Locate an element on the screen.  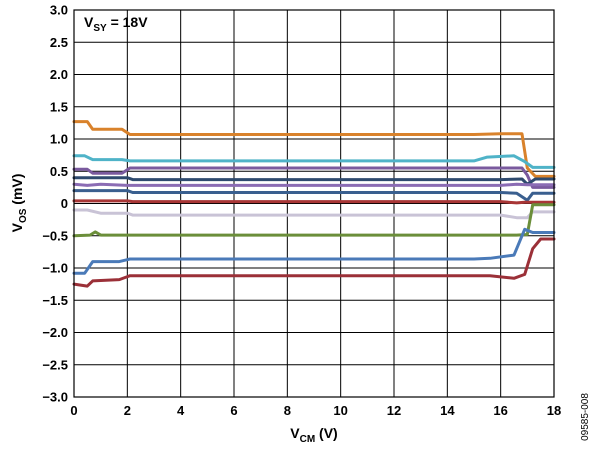
x-tick-label: 18 is located at coordinates (554, 410).